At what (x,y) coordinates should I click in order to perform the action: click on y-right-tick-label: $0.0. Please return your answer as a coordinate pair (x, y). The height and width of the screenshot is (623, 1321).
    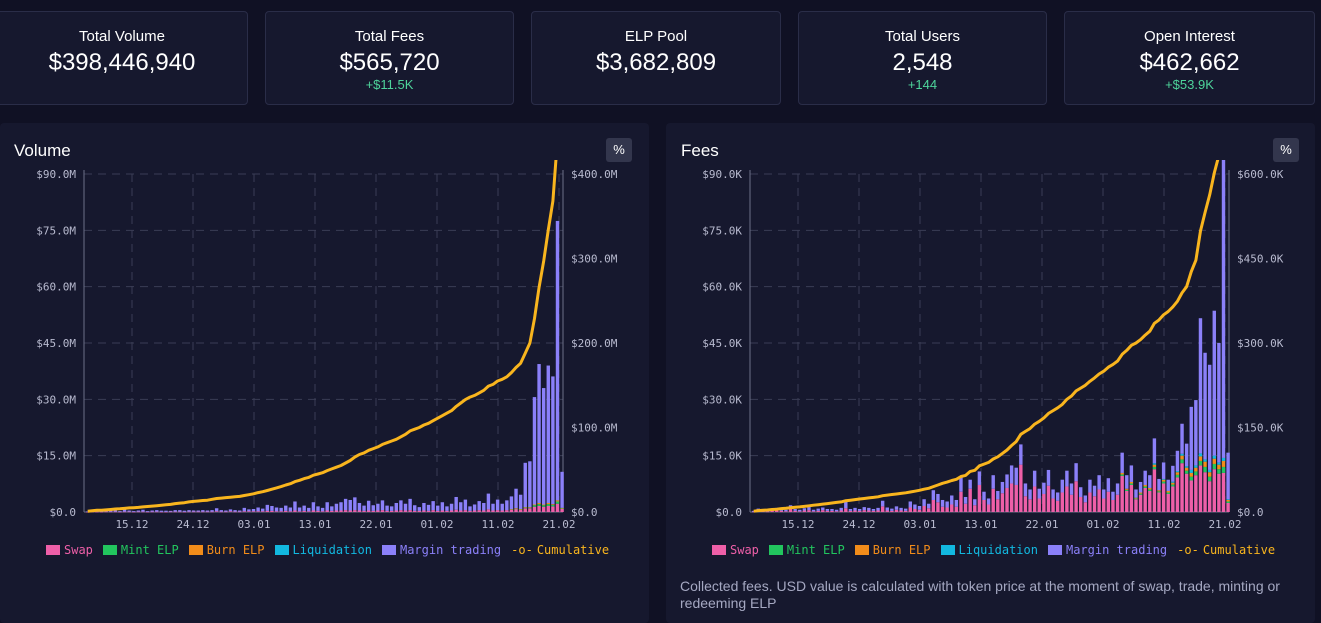
    Looking at the image, I should click on (1250, 512).